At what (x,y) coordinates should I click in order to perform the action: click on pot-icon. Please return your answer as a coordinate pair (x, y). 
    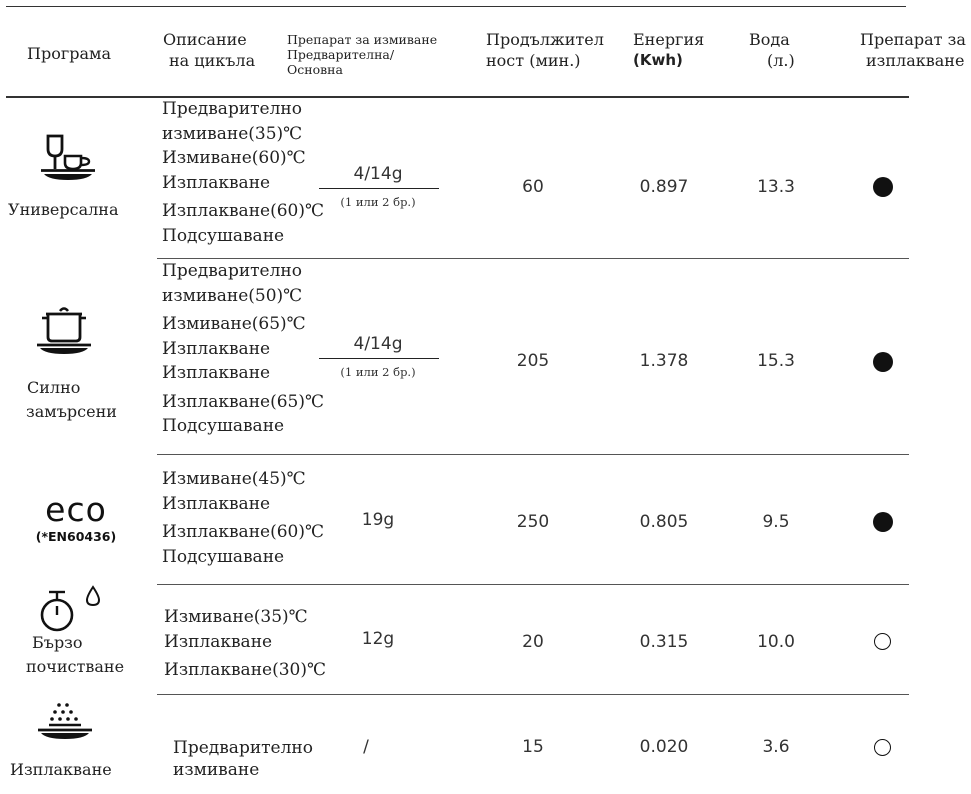
    Looking at the image, I should click on (64, 330).